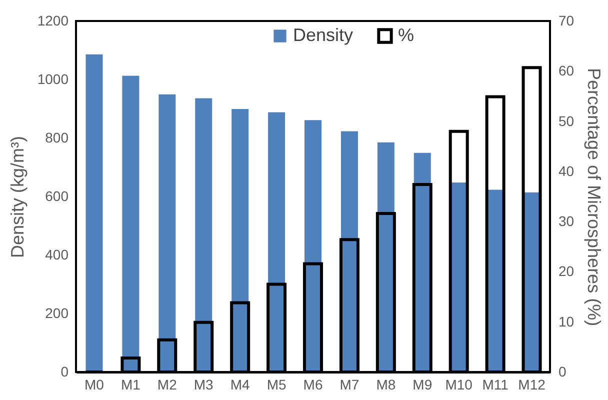  I want to click on y-tick-label: 600, so click(57, 196).